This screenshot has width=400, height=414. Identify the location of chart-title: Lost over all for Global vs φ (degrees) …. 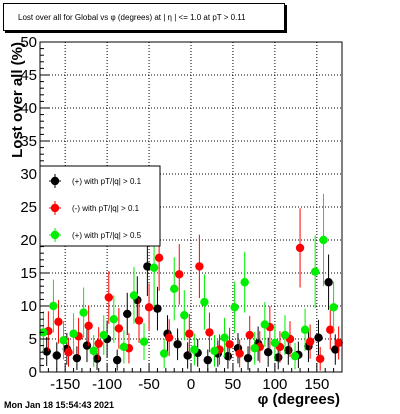
(132, 17).